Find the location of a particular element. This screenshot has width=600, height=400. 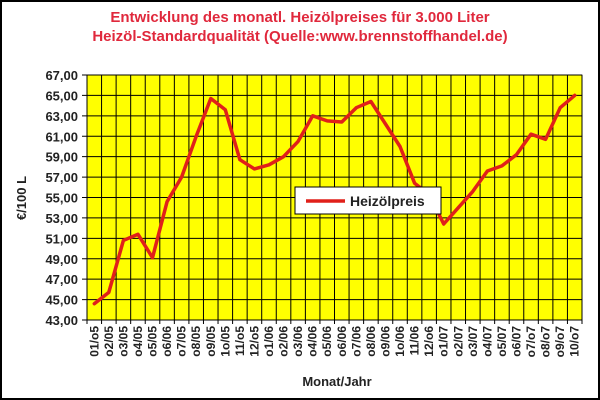

x-tick-label: 10/o7 is located at coordinates (575, 341).